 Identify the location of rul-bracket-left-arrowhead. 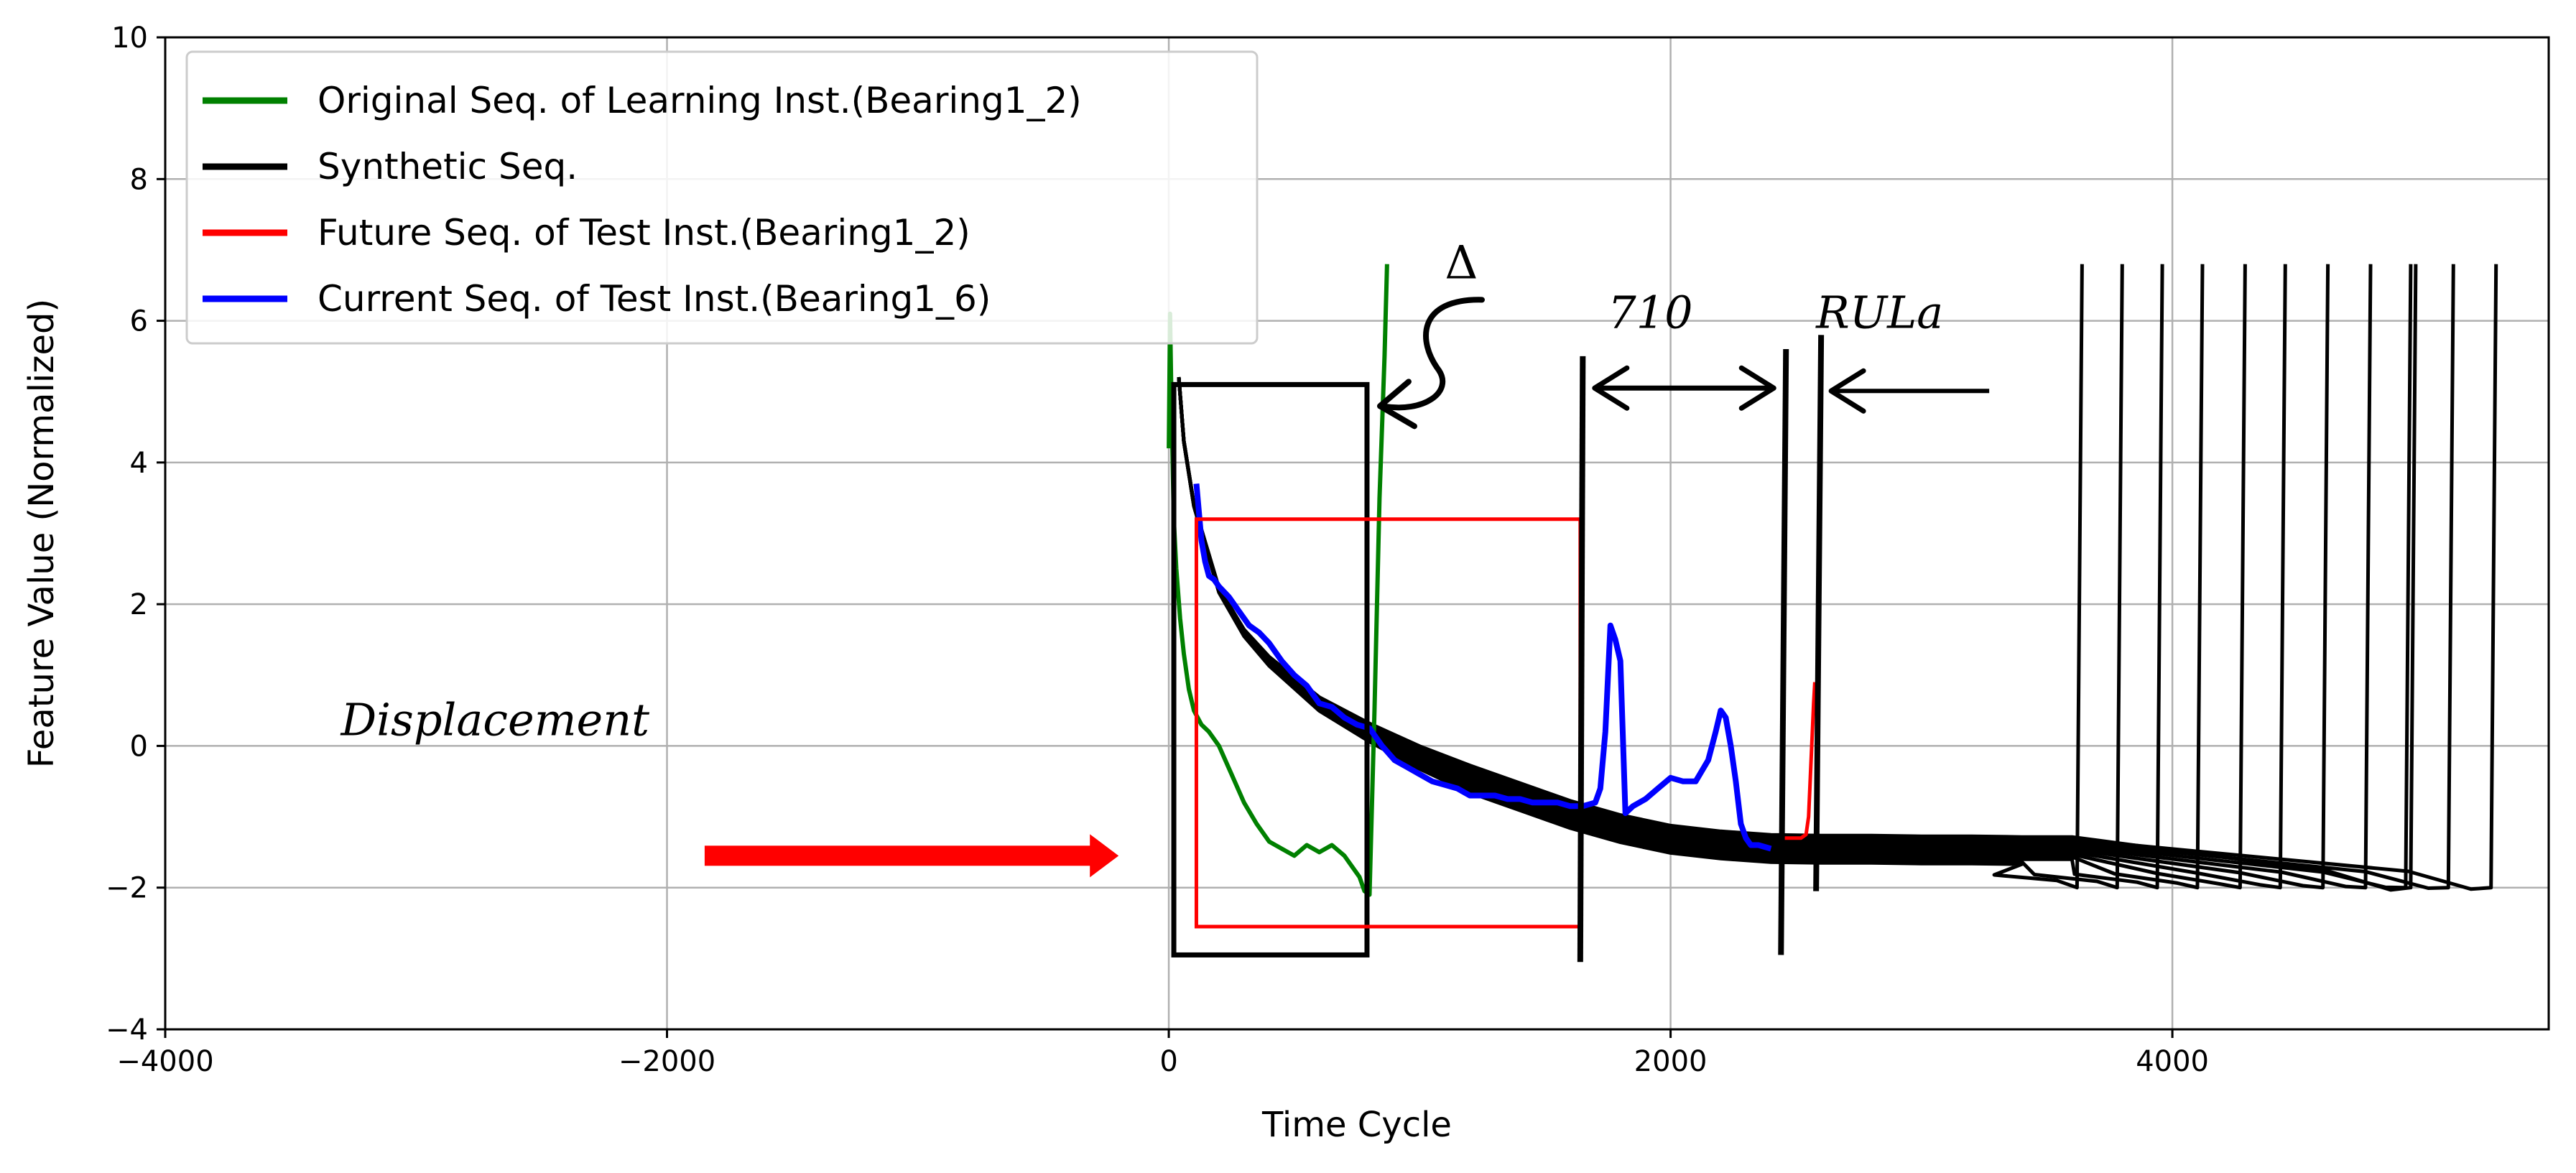
(1611, 388).